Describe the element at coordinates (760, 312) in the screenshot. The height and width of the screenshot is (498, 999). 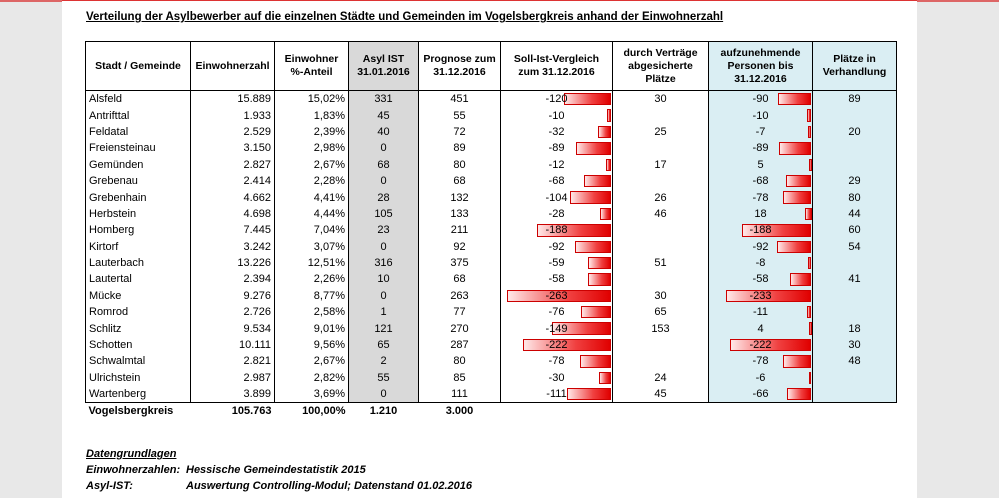
I see `cell-value: -11` at that location.